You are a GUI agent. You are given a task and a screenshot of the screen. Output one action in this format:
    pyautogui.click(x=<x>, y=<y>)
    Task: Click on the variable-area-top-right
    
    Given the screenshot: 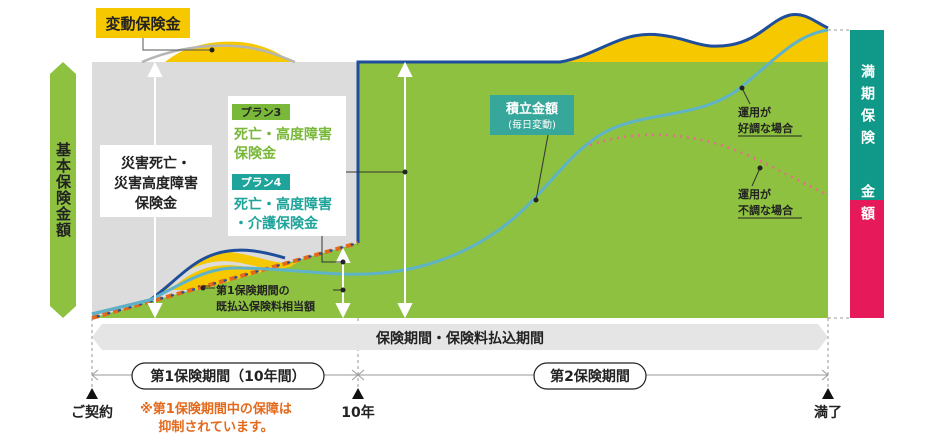 What is the action you would take?
    pyautogui.click(x=694, y=38)
    